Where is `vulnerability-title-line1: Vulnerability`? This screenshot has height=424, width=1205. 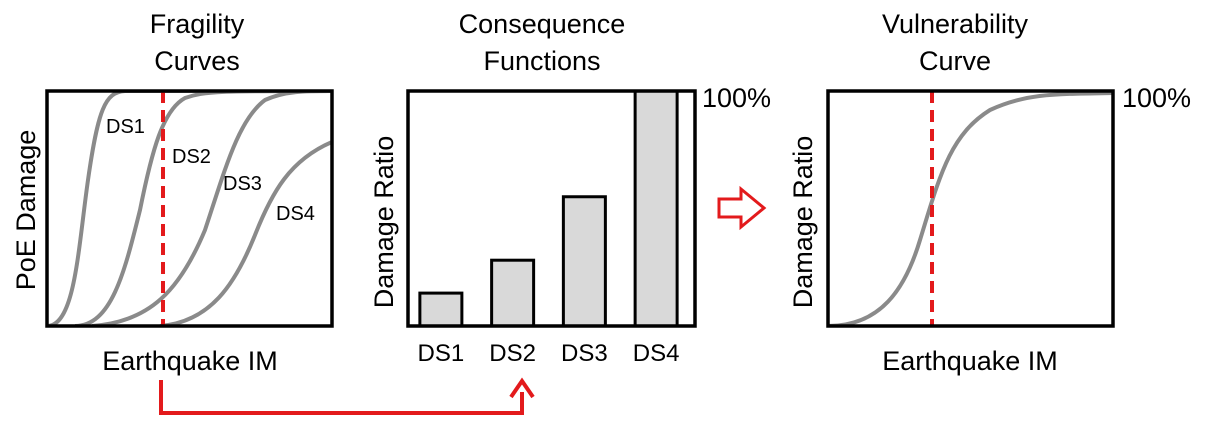
vulnerability-title-line1: Vulnerability is located at coordinates (955, 24).